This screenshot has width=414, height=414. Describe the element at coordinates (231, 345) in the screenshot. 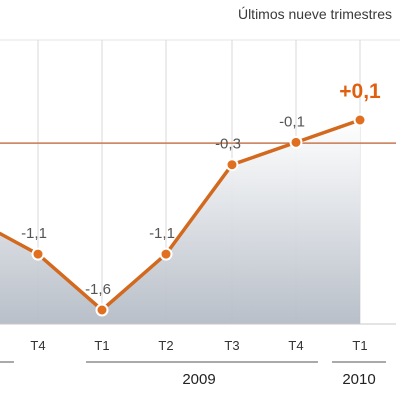

I see `x-tick-label: T3` at that location.